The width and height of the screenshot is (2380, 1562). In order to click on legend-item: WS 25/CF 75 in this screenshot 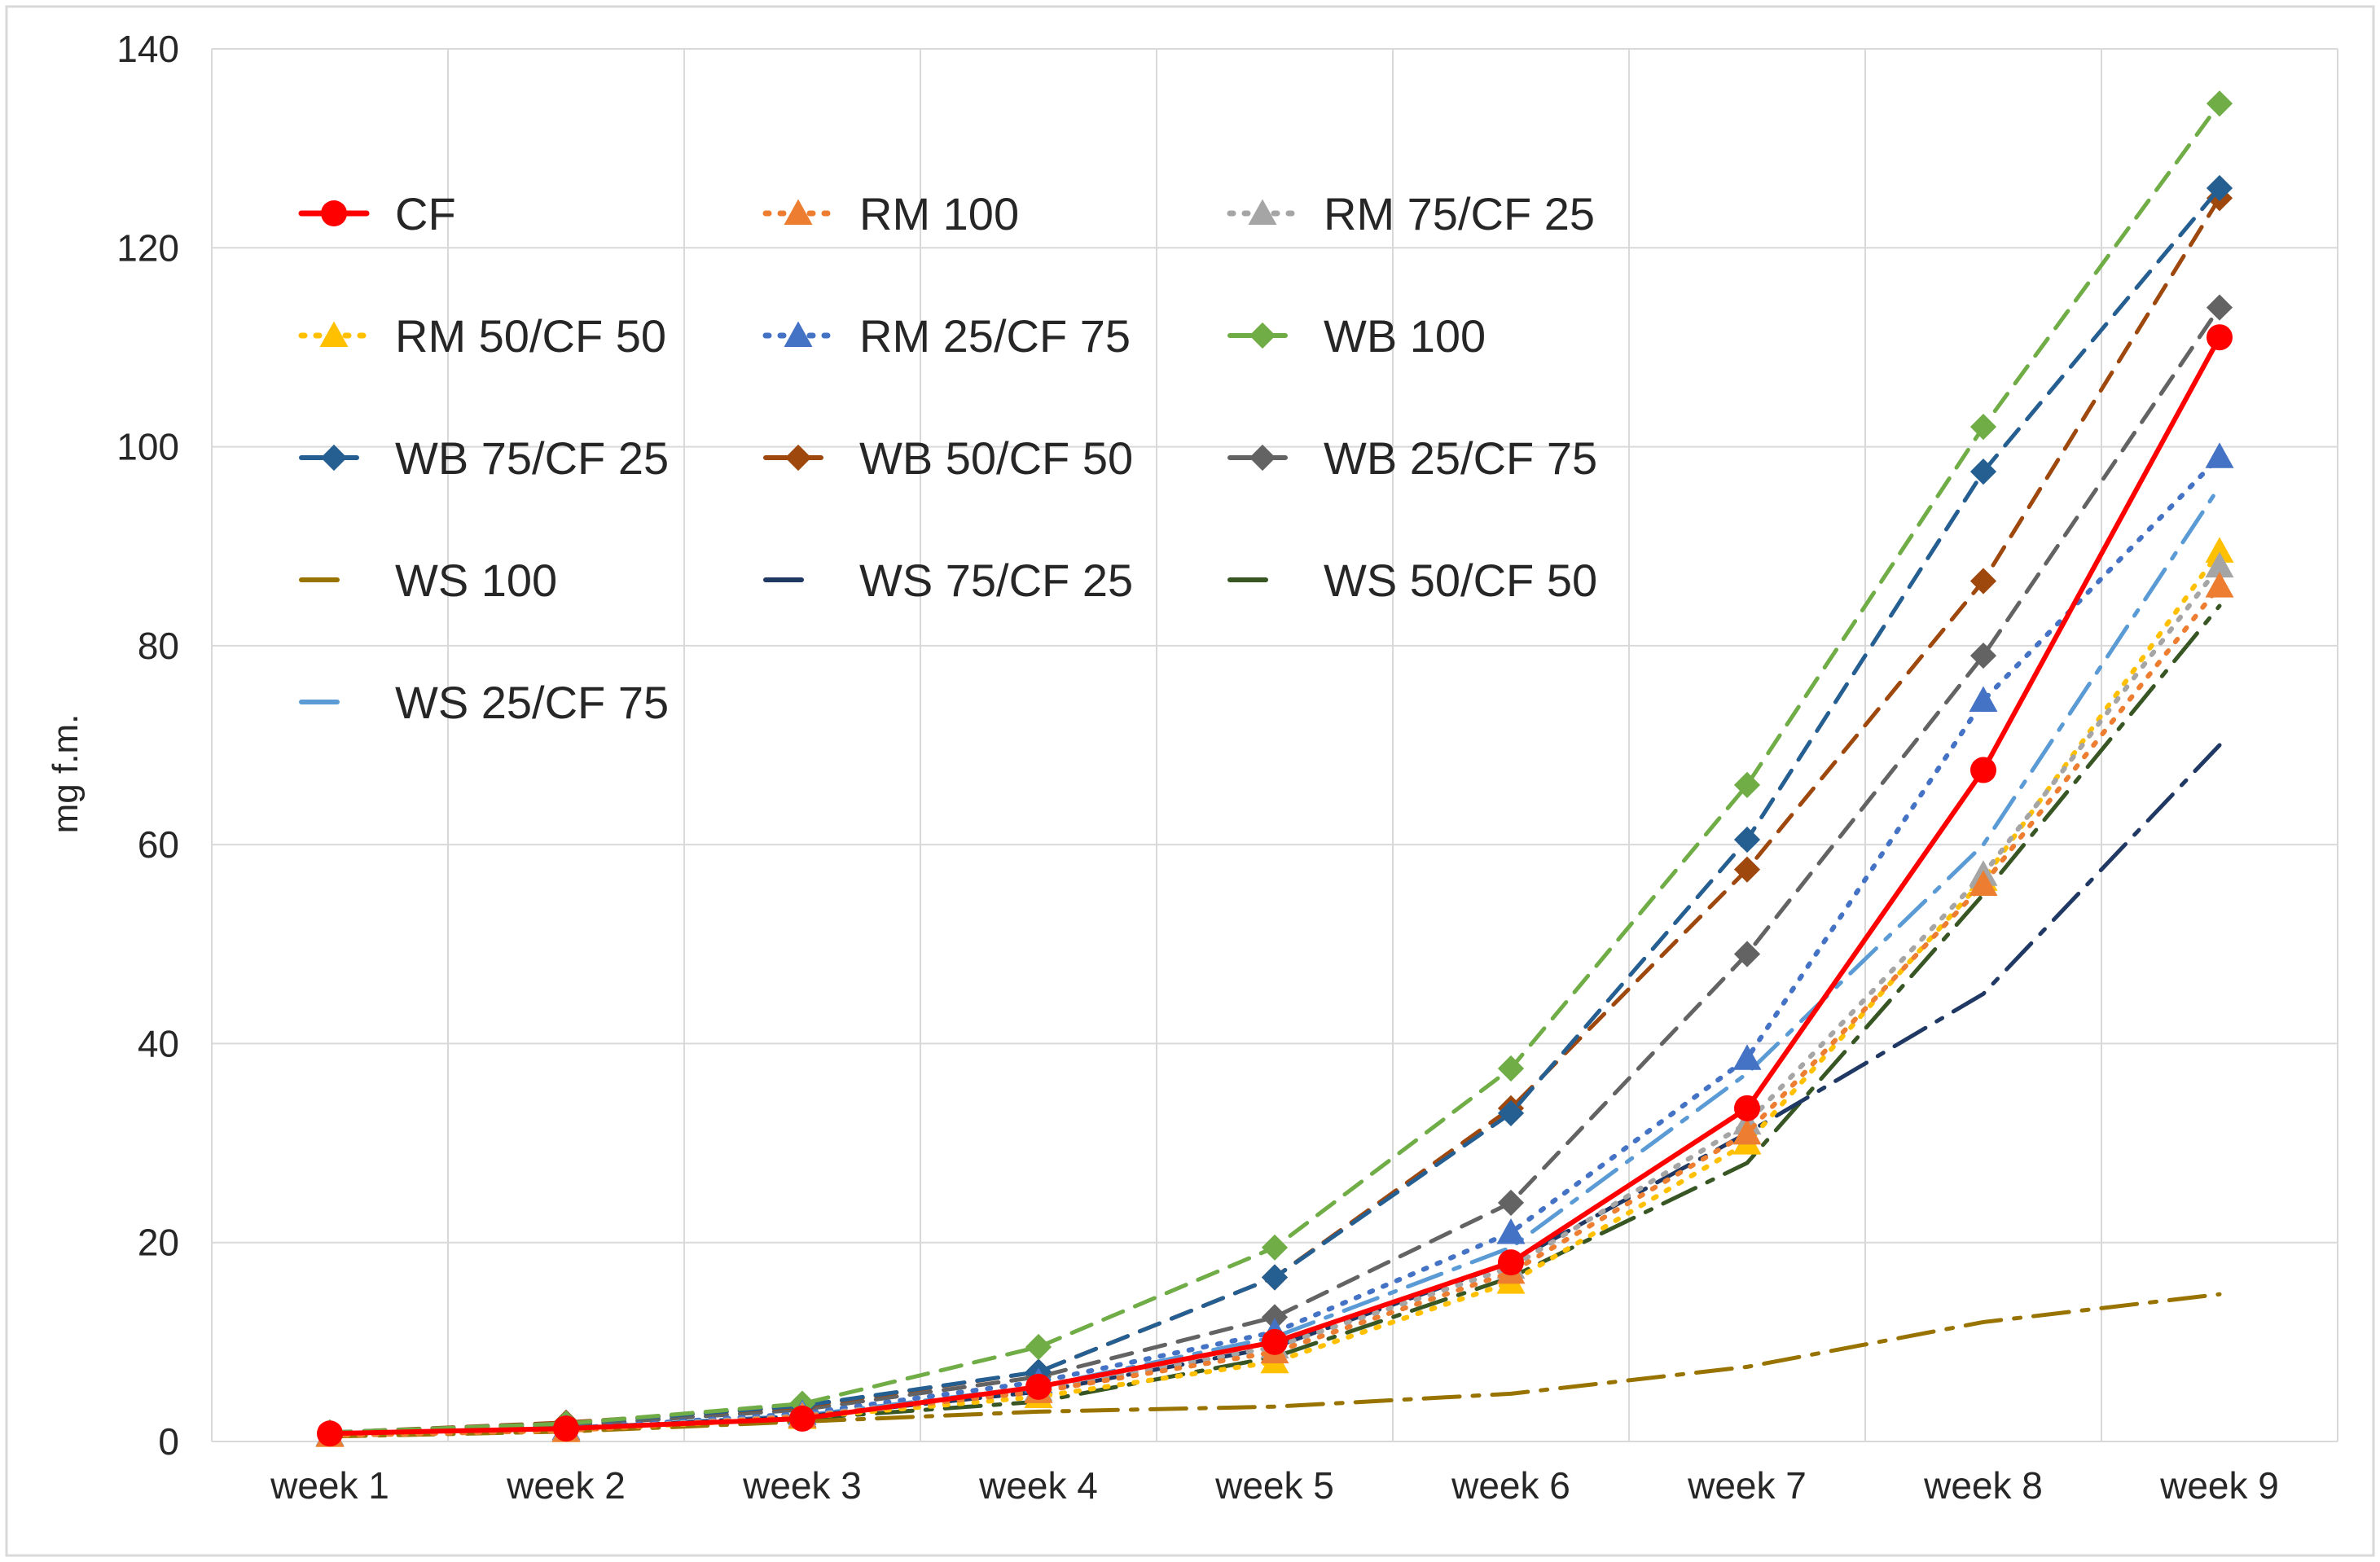, I will do `click(484, 702)`.